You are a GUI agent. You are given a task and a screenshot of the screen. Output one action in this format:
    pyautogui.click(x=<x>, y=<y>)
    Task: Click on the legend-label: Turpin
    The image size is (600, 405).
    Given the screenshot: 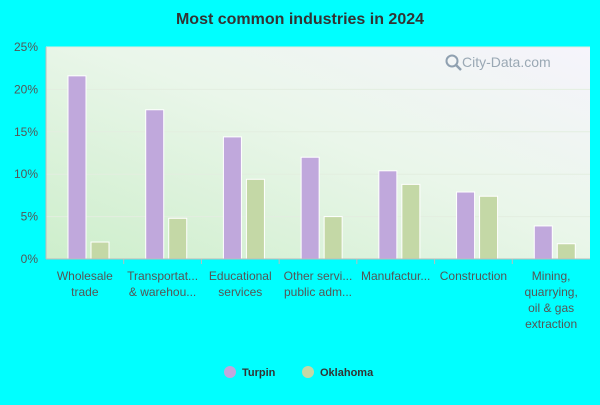 What is the action you would take?
    pyautogui.click(x=259, y=373)
    